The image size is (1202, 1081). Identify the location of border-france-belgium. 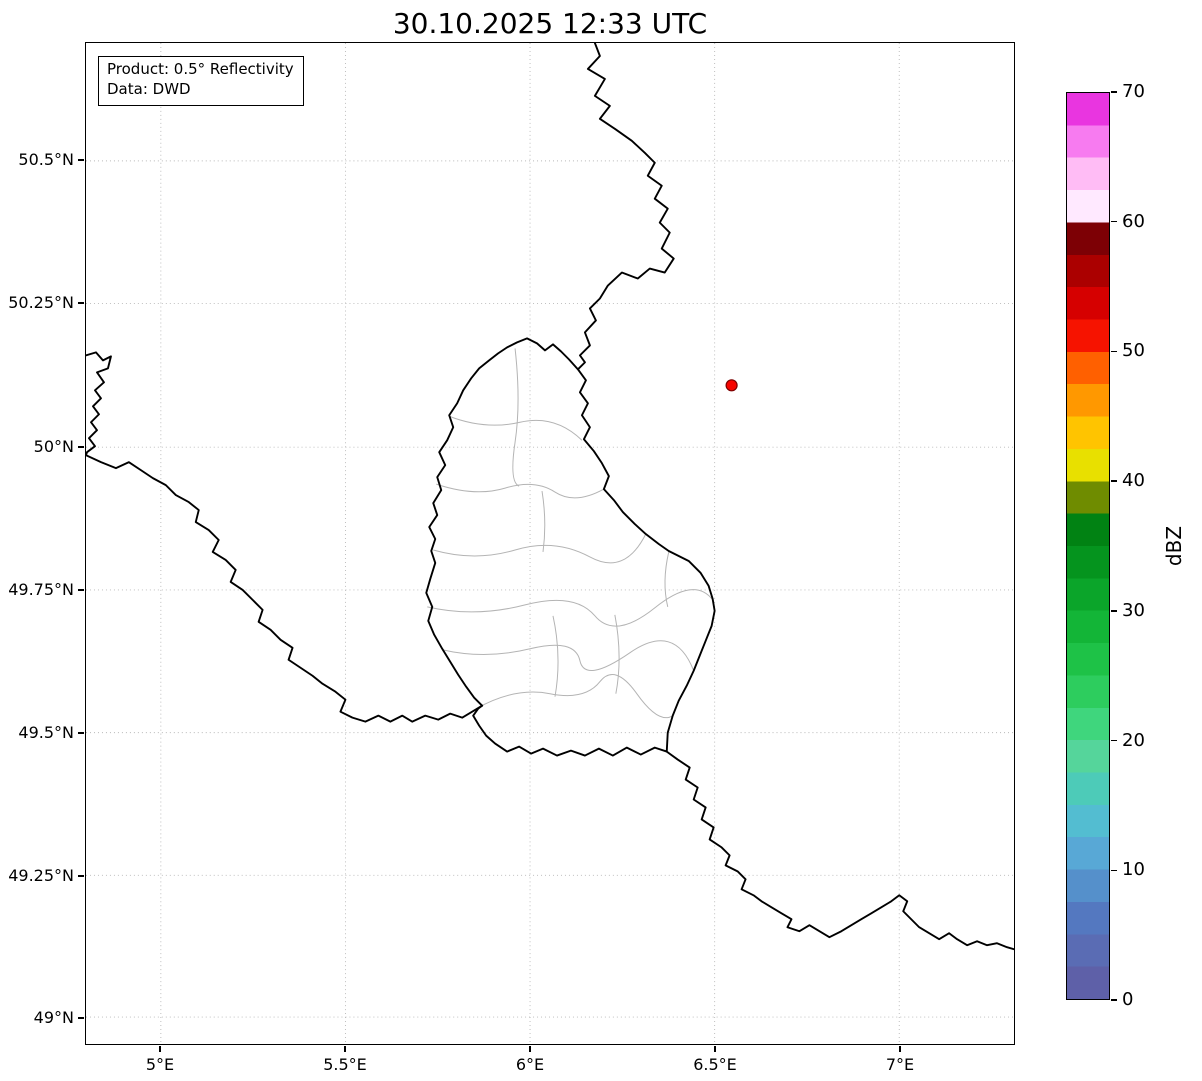
(285, 537).